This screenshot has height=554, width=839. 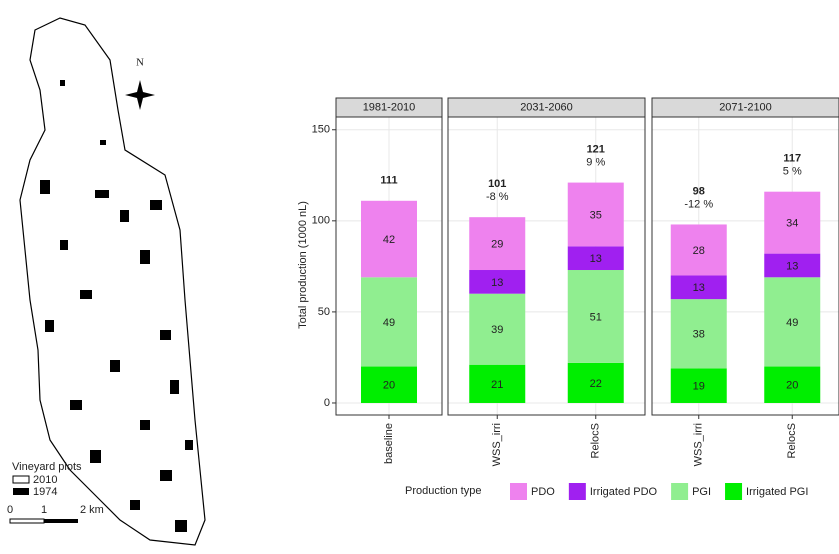 I want to click on scale-label: 1, so click(x=44, y=510).